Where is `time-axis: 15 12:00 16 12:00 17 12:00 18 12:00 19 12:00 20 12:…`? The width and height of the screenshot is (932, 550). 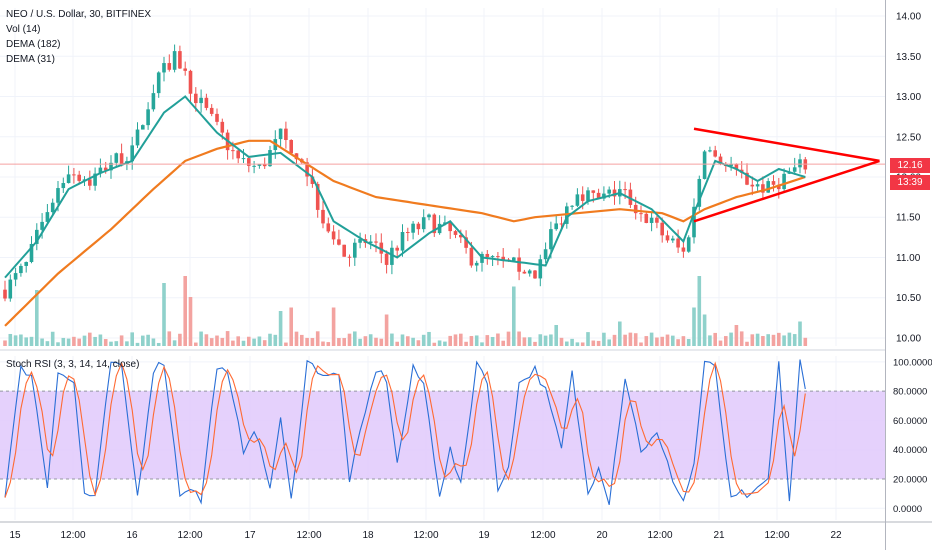
time-axis: 15 12:00 16 12:00 17 12:00 18 12:00 19 12:00 20 12:… is located at coordinates (425, 535).